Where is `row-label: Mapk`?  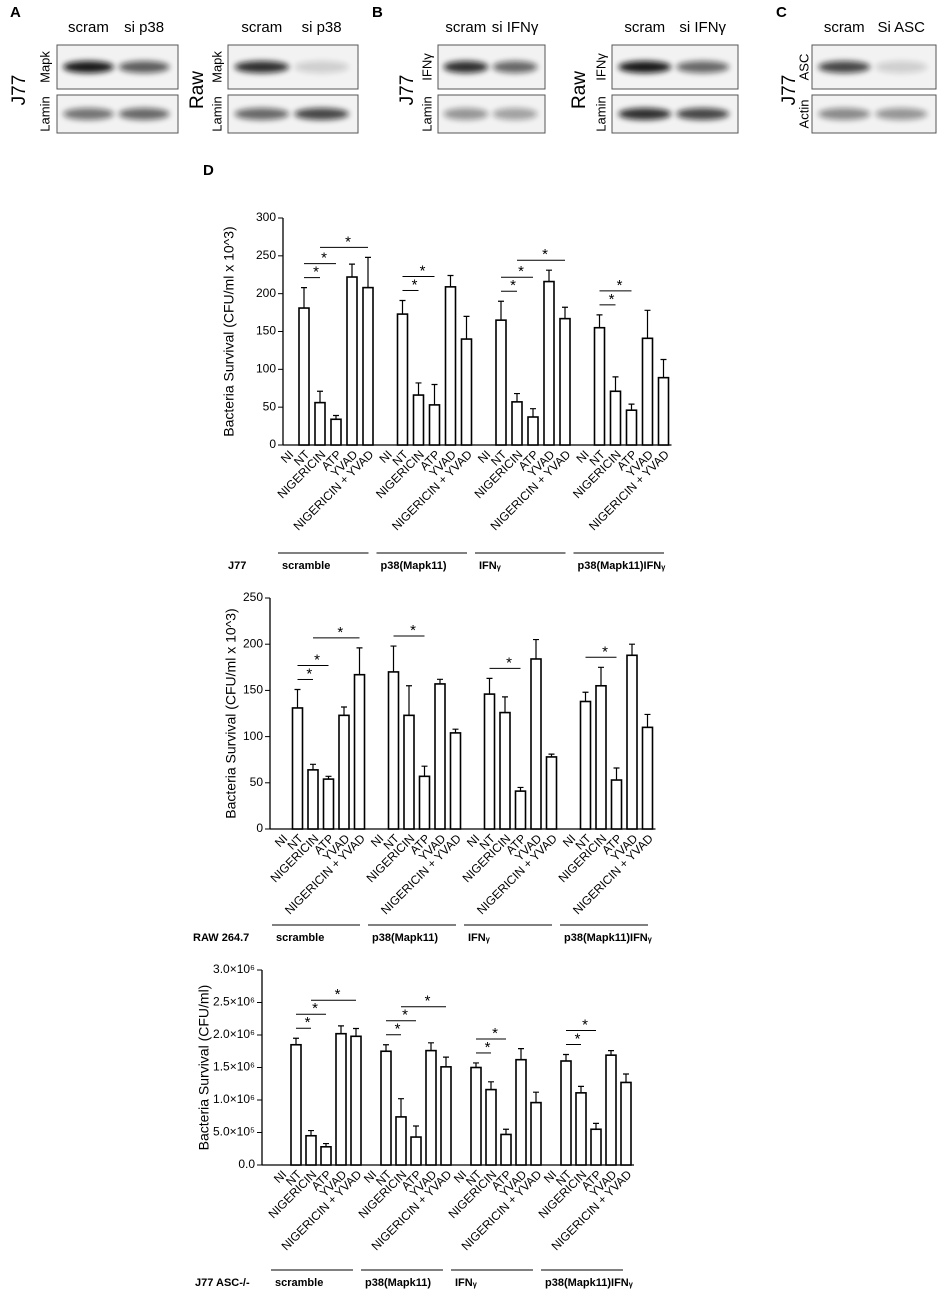 row-label: Mapk is located at coordinates (216, 67).